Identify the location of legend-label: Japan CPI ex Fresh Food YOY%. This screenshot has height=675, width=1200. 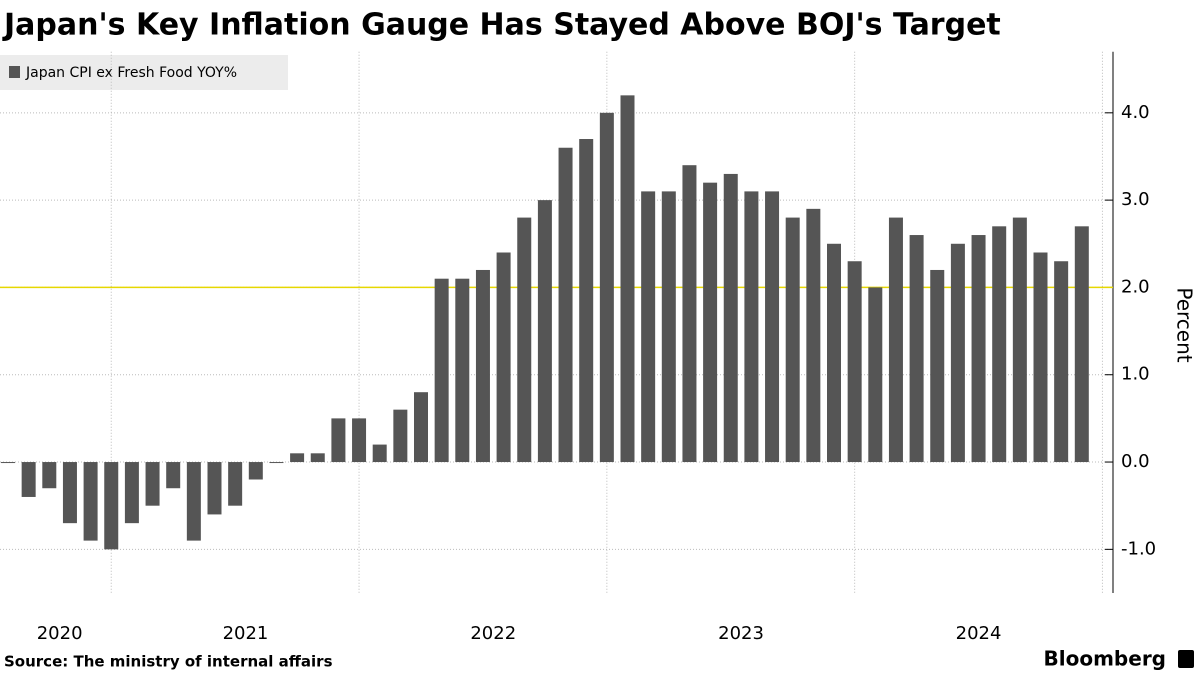
(131, 73).